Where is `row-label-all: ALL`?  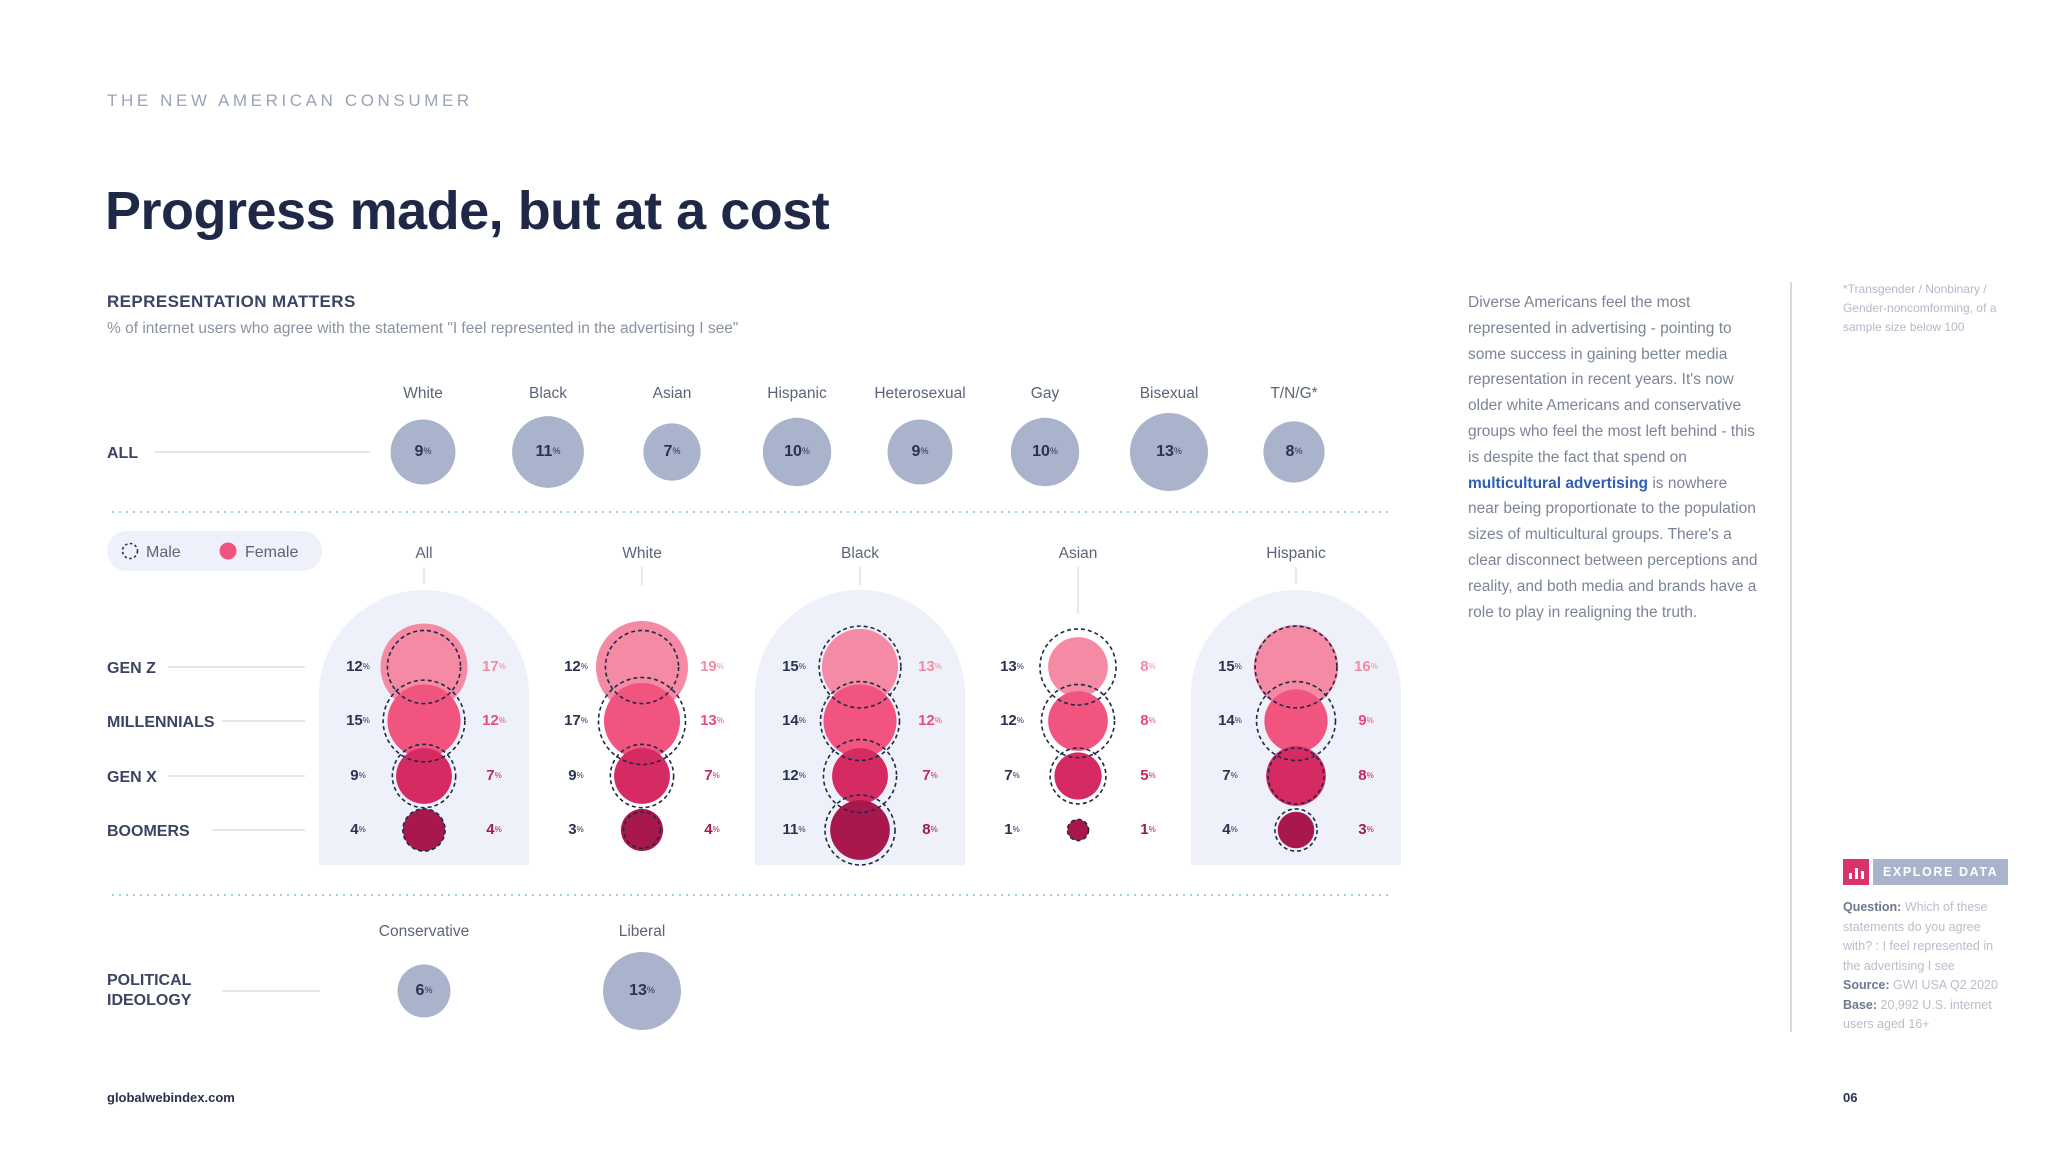
row-label-all: ALL is located at coordinates (122, 453).